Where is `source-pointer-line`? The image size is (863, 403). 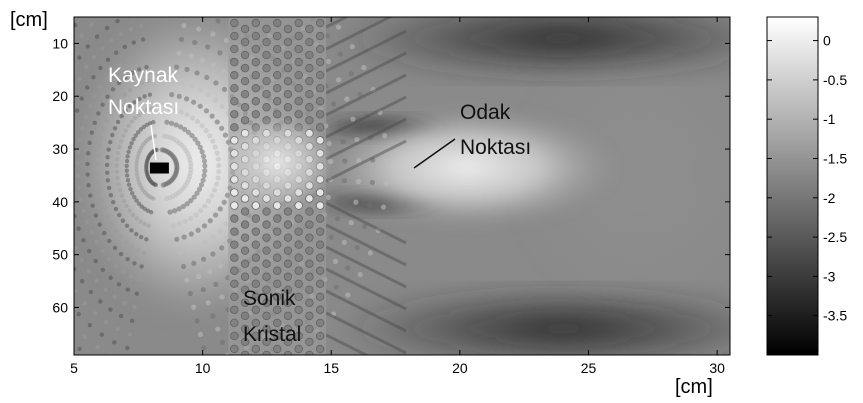
source-pointer-line is located at coordinates (153, 142).